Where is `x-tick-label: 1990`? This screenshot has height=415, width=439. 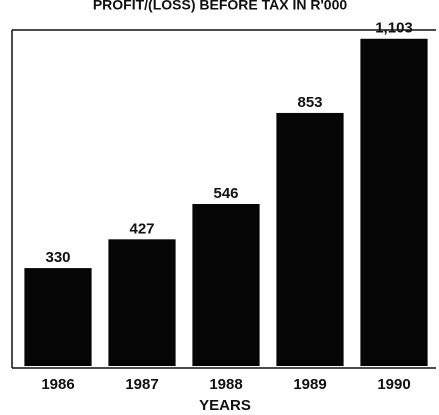 x-tick-label: 1990 is located at coordinates (393, 384).